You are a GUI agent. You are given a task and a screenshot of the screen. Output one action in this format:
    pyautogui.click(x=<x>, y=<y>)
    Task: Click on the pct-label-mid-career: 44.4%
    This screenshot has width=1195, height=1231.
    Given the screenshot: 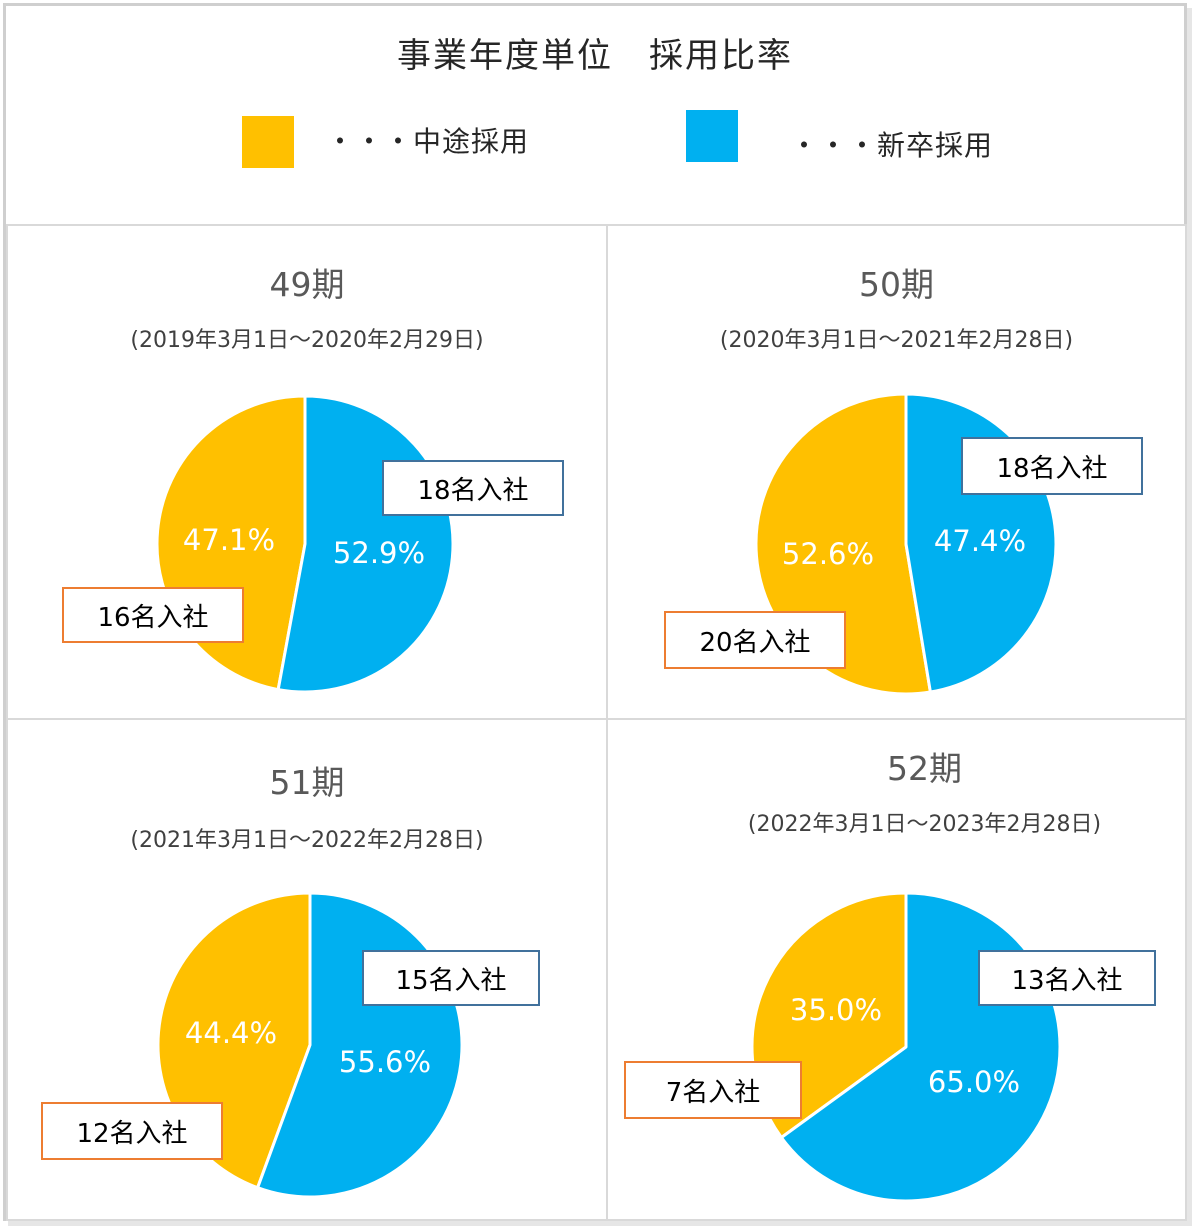 What is the action you would take?
    pyautogui.click(x=231, y=1033)
    